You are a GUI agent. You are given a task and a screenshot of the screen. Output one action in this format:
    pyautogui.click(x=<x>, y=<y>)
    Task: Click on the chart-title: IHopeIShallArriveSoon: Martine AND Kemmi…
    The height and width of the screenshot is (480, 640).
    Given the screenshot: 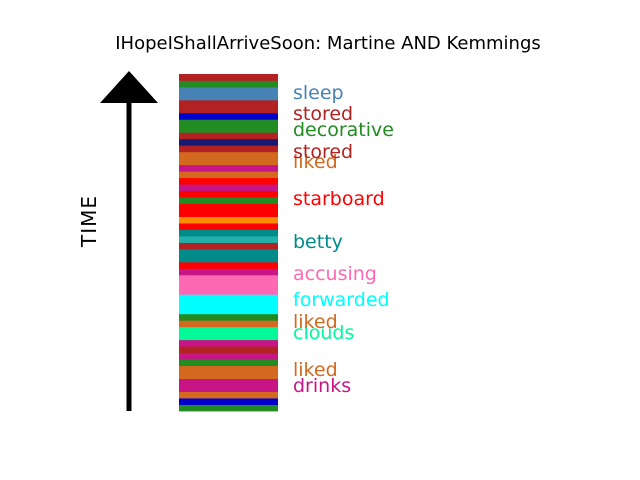 What is the action you would take?
    pyautogui.click(x=328, y=43)
    